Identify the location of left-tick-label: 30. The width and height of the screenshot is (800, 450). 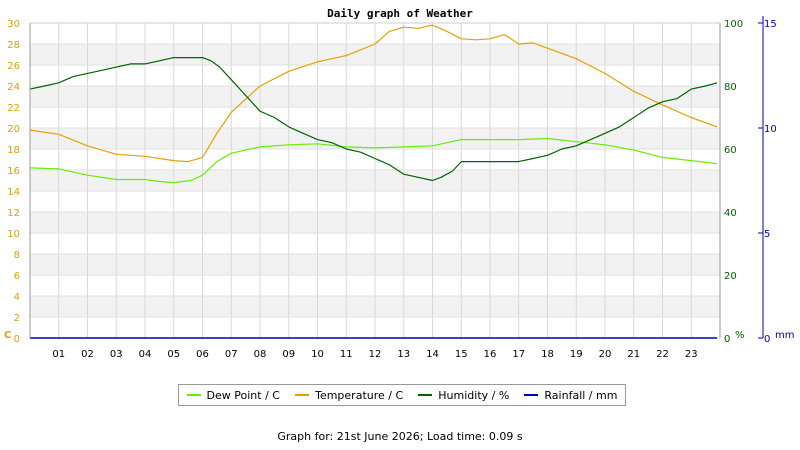
(13, 24).